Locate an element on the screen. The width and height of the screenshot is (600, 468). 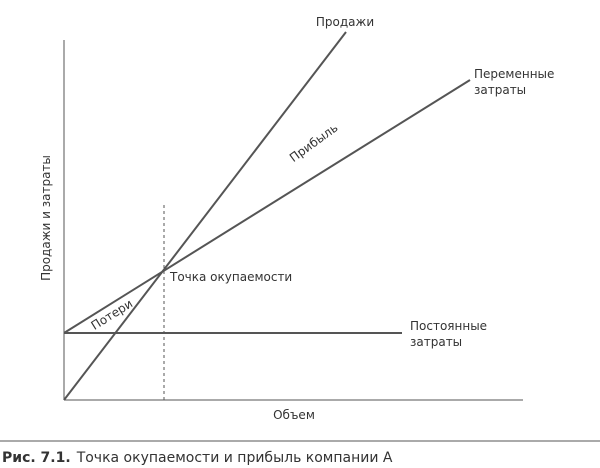
caption-text: Точка окупаемости и прибыль компании А is located at coordinates (234, 458).